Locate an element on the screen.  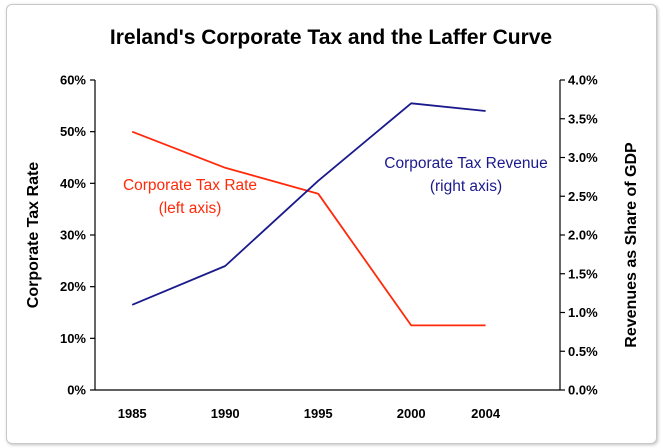
left-tick-label: 50% is located at coordinates (73, 131).